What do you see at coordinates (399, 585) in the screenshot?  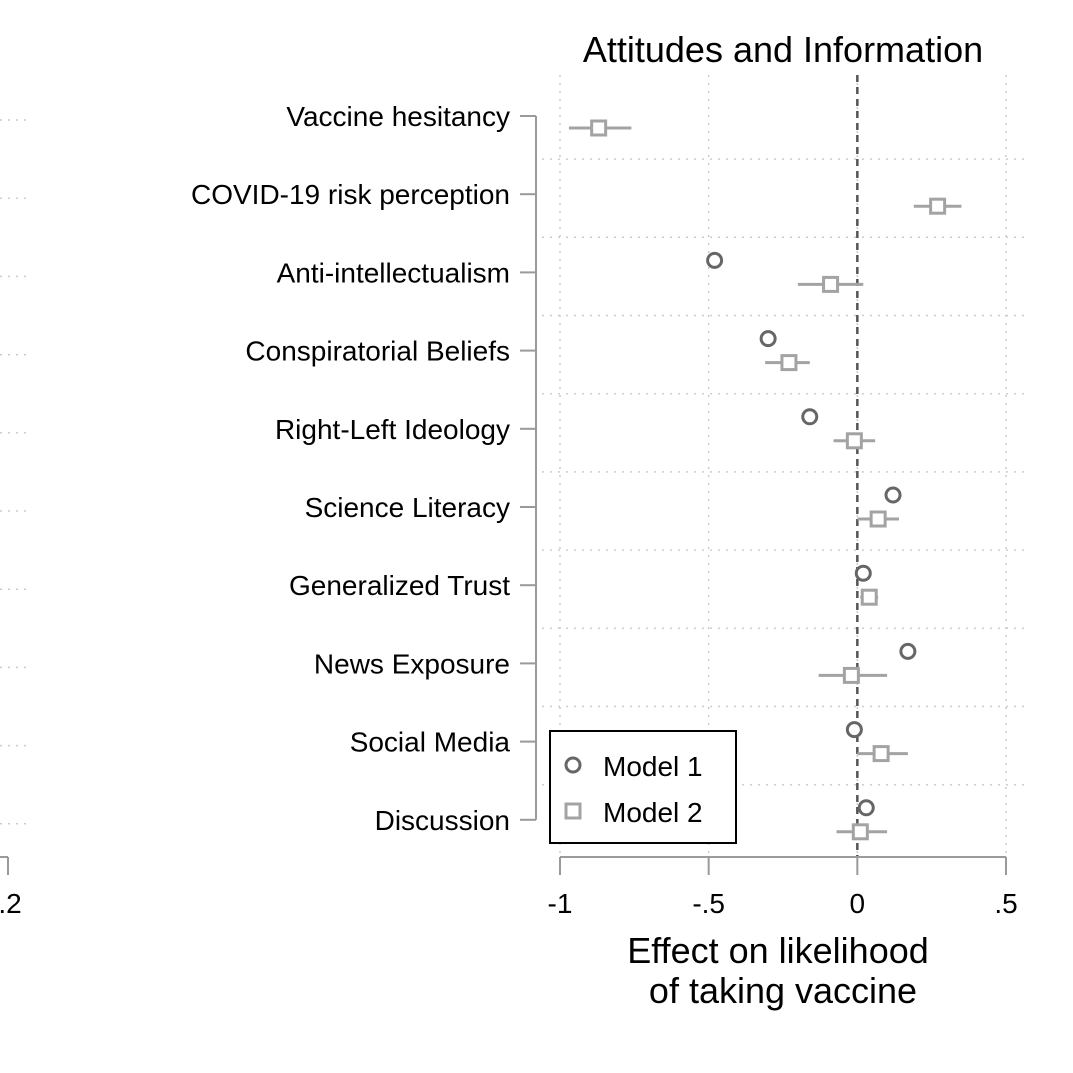 I see `y-tick-label: Generalized Trust` at bounding box center [399, 585].